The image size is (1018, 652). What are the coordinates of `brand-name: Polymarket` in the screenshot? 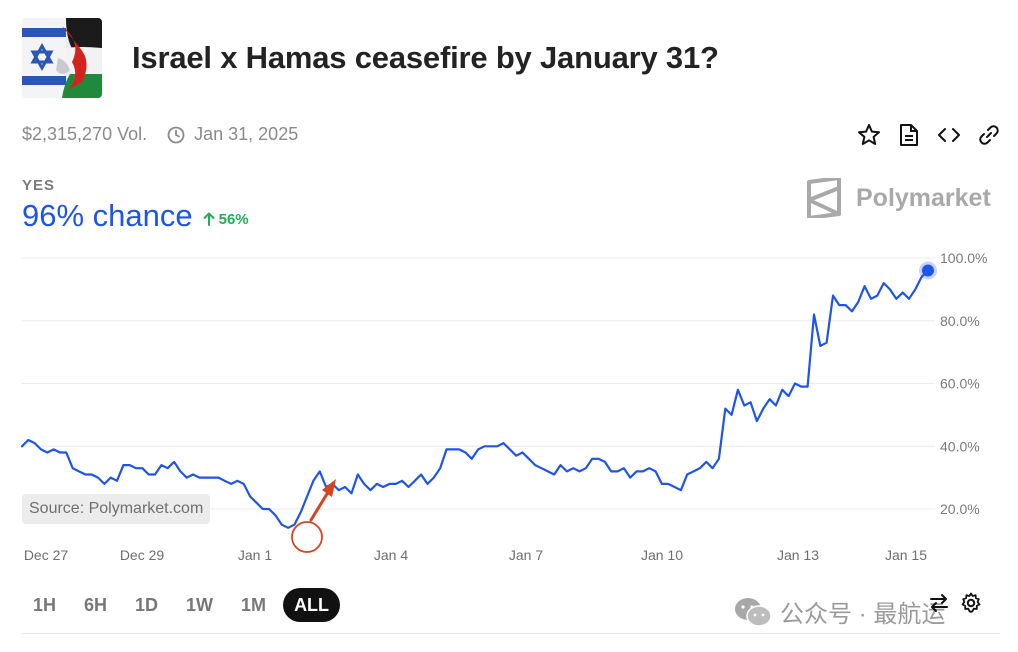 It's located at (923, 197).